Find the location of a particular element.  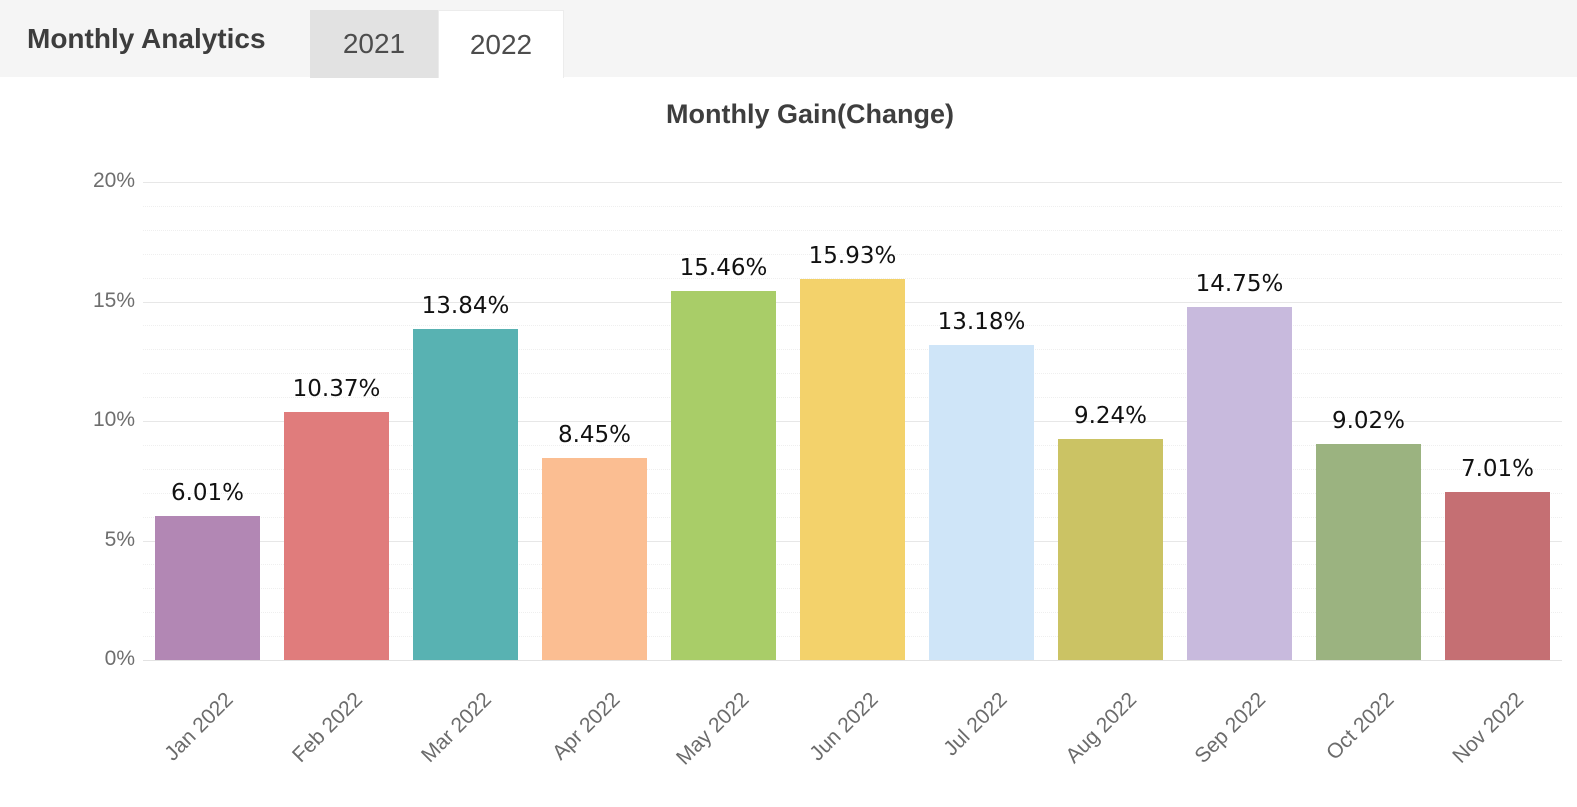

bar-nov-2022 is located at coordinates (1497, 576).